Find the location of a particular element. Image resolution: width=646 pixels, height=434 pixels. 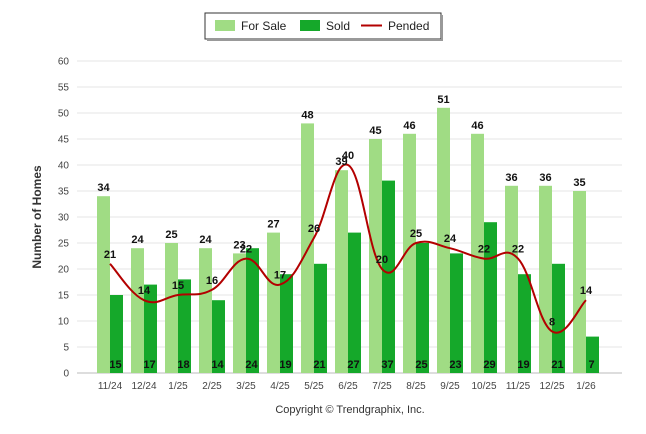

y-tick-label: 20 is located at coordinates (64, 270).